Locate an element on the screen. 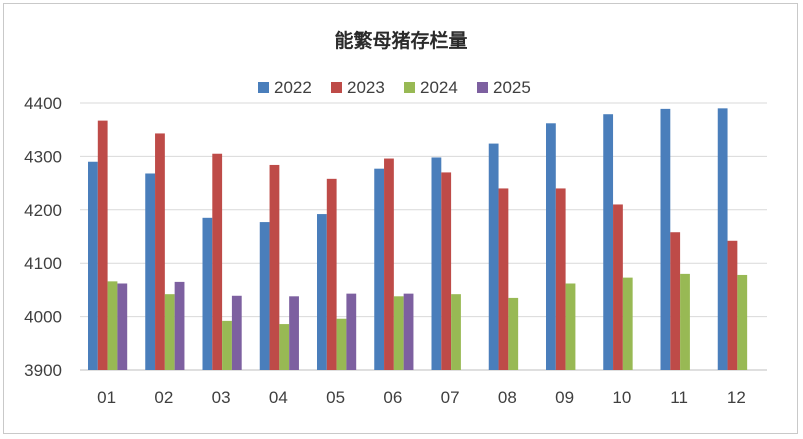 The height and width of the screenshot is (439, 803). x-tick-label: 09 is located at coordinates (564, 397).